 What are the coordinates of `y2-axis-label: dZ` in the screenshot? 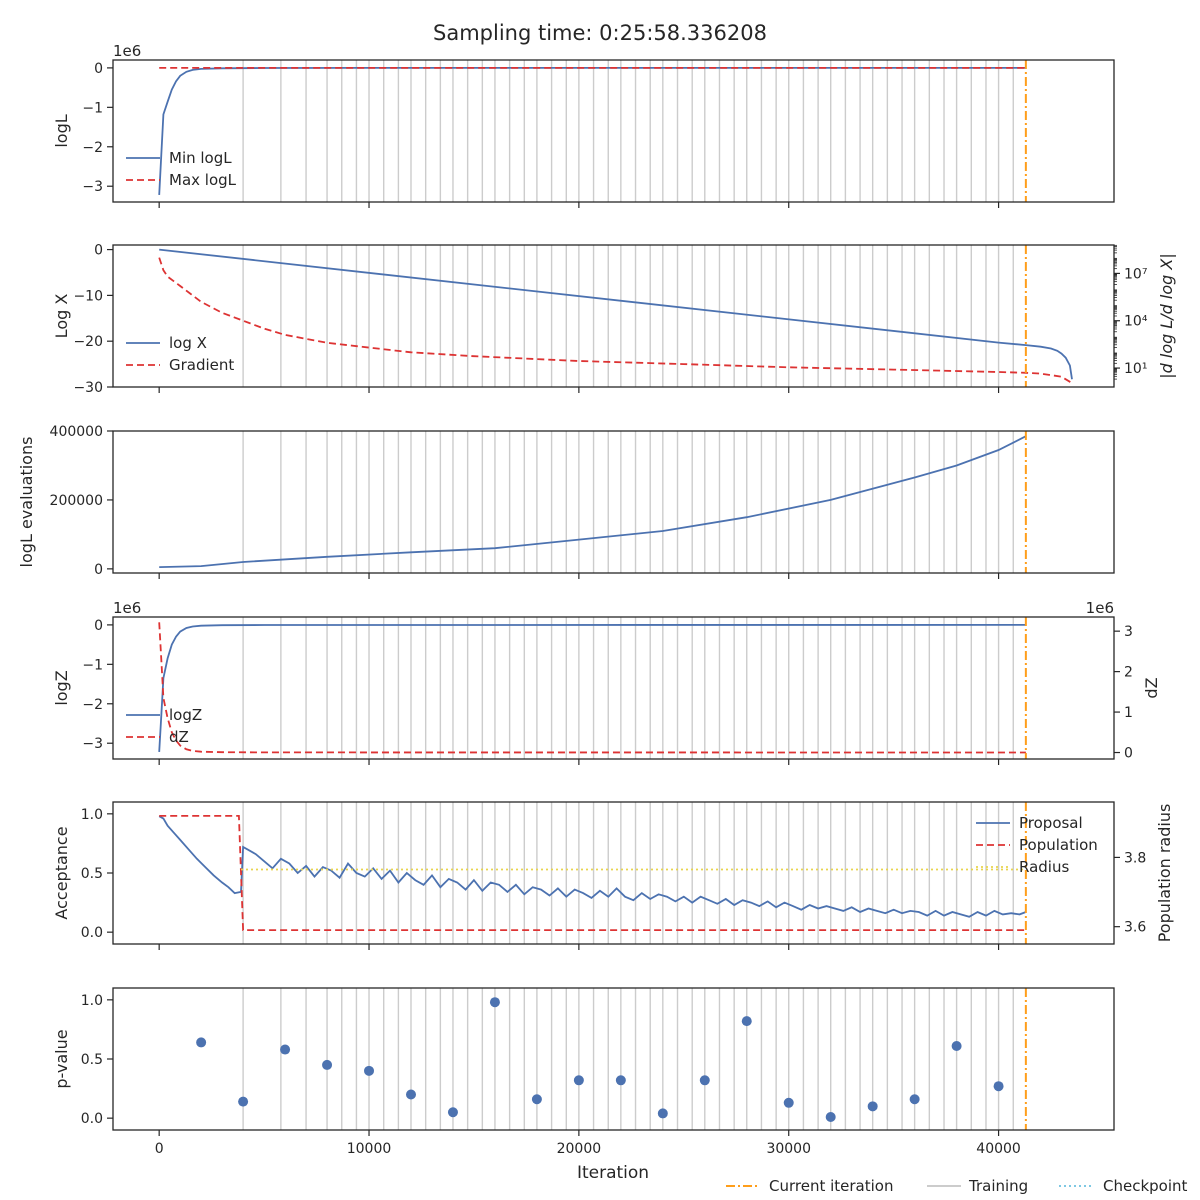 It's located at (1151, 687).